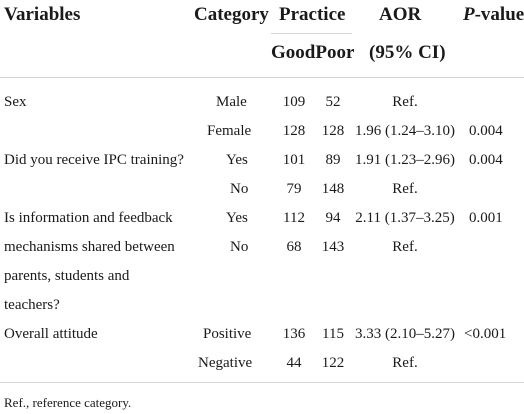 This screenshot has height=414, width=524. I want to click on header-good: Good, so click(293, 52).